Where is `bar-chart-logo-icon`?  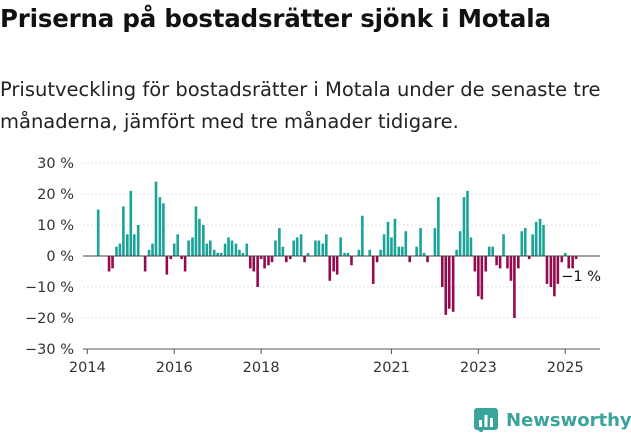
bar-chart-logo-icon is located at coordinates (486, 420).